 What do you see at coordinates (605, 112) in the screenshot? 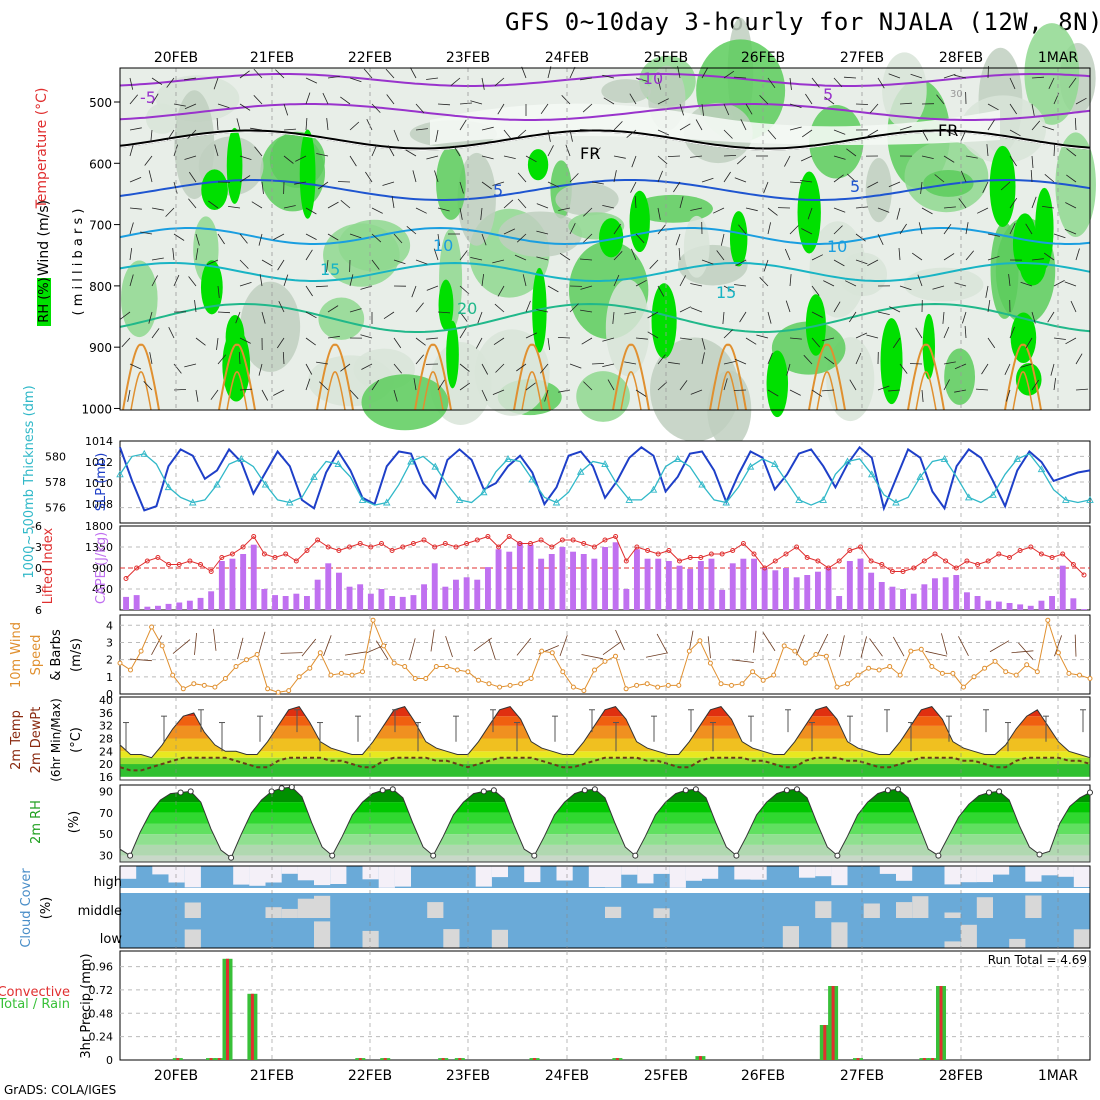
I see `contour-temp-minus5` at bounding box center [605, 112].